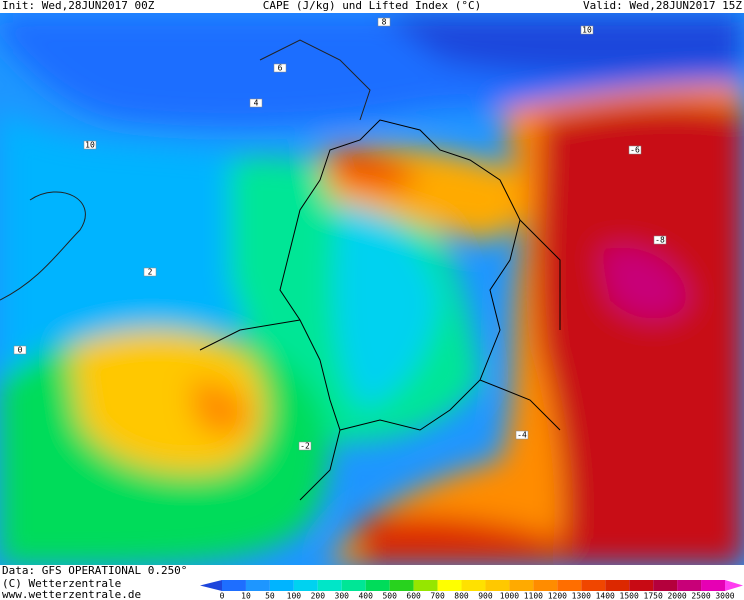  Describe the element at coordinates (662, 6) in the screenshot. I see `valid-label: Valid: Wed,28JUN2017 15Z` at that location.